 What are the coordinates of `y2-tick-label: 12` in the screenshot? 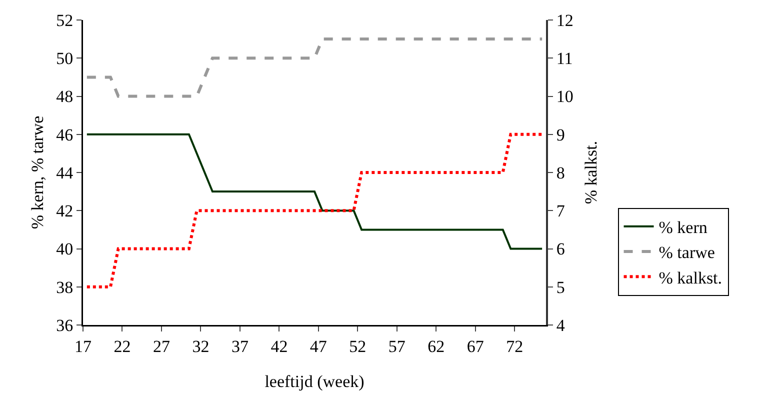 It's located at (565, 20).